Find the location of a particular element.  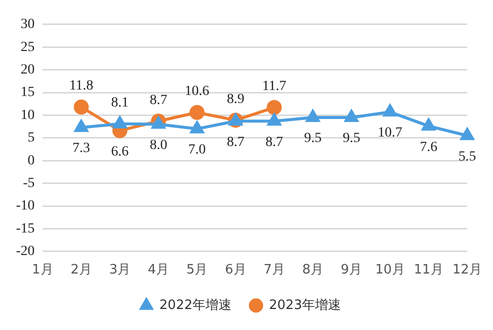

data-label: 7.3 is located at coordinates (81, 148).